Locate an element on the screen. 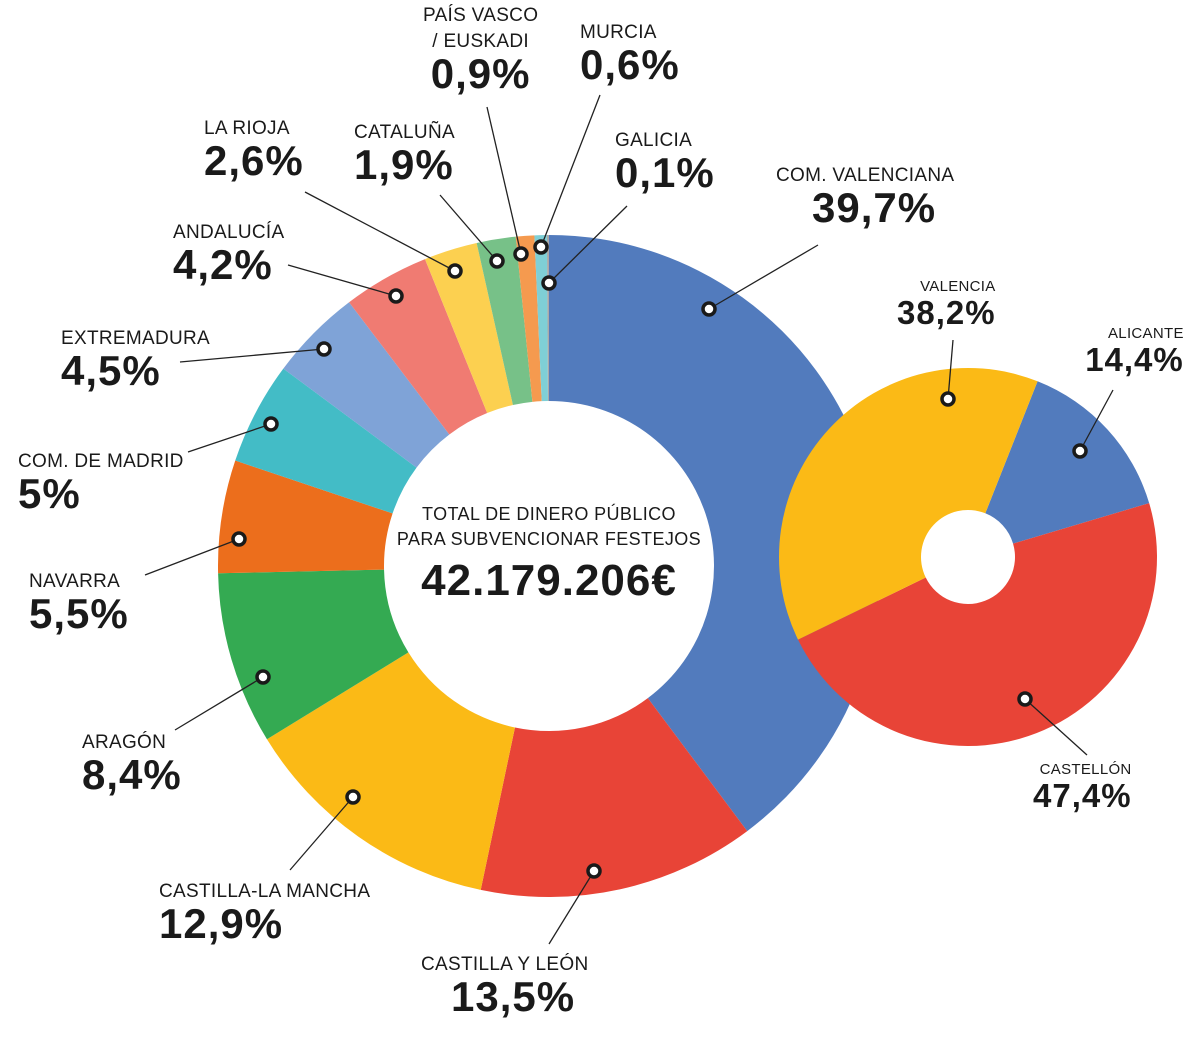 The height and width of the screenshot is (1037, 1200). label-extremadura: EXTREMADURA 4,5% is located at coordinates (135, 360).